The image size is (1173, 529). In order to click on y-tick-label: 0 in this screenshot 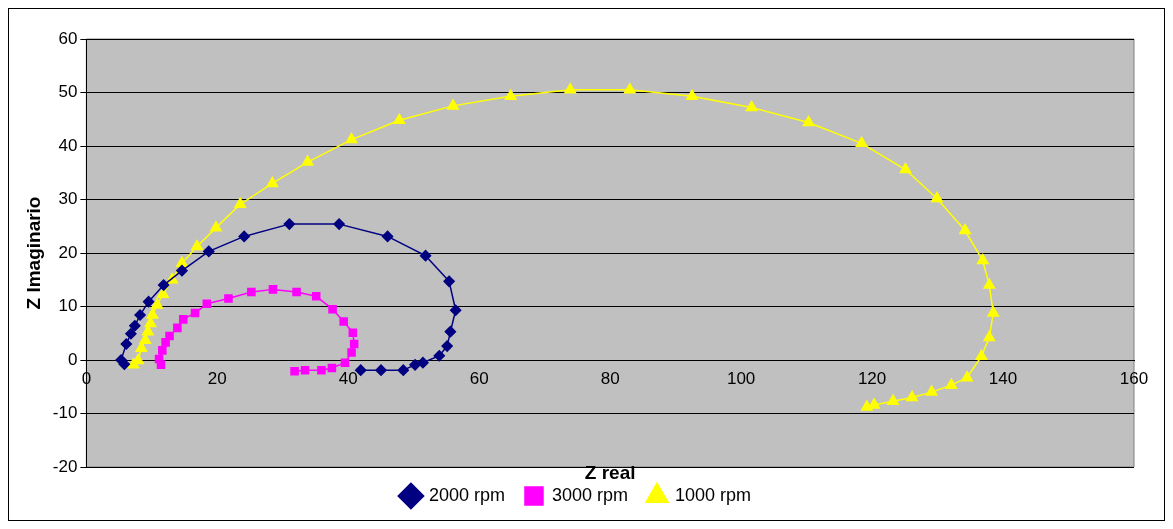, I will do `click(72, 359)`.